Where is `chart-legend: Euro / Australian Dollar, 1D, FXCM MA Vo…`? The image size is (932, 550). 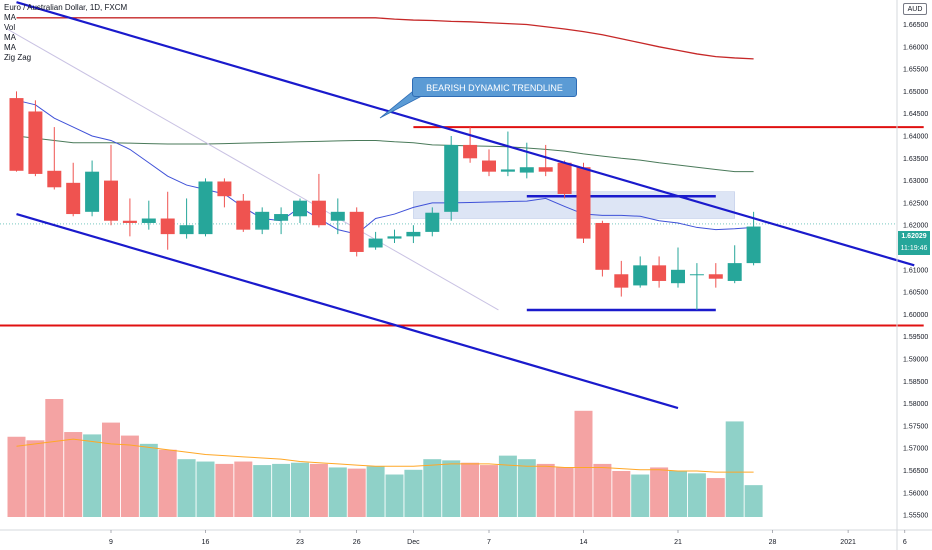 chart-legend: Euro / Australian Dollar, 1D, FXCM MA Vo… is located at coordinates (65, 33).